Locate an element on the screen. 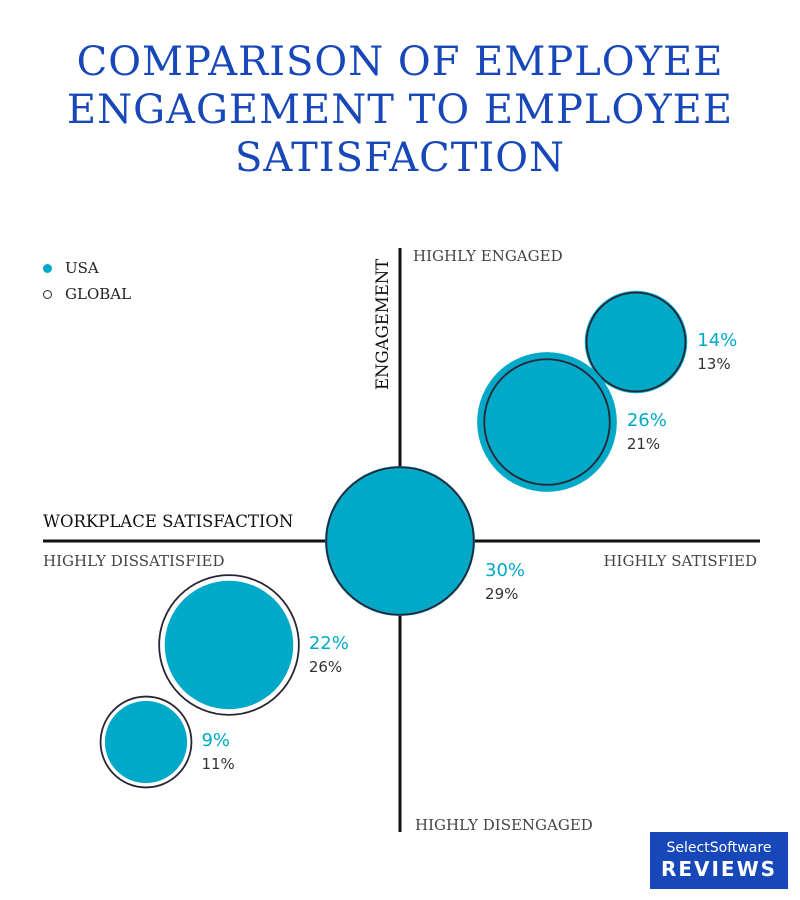 This screenshot has width=800, height=900. y-axis-title: ENGAGEMENT is located at coordinates (382, 324).